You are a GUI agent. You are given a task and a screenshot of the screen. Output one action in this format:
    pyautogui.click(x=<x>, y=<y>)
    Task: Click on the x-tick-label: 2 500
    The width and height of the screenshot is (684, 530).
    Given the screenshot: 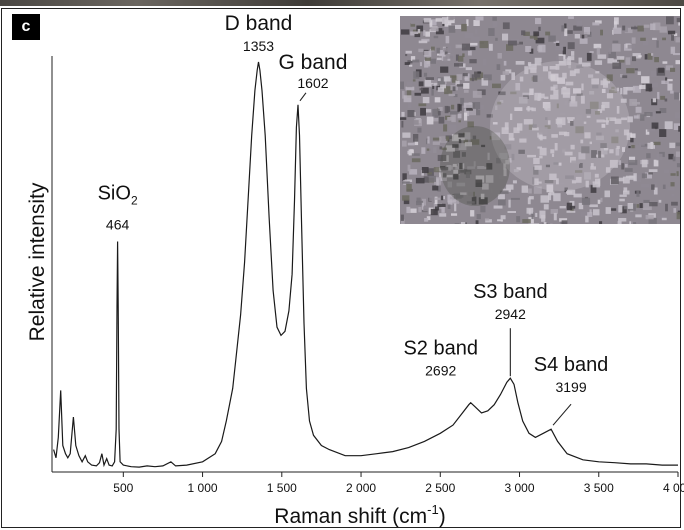 What is the action you would take?
    pyautogui.click(x=440, y=488)
    